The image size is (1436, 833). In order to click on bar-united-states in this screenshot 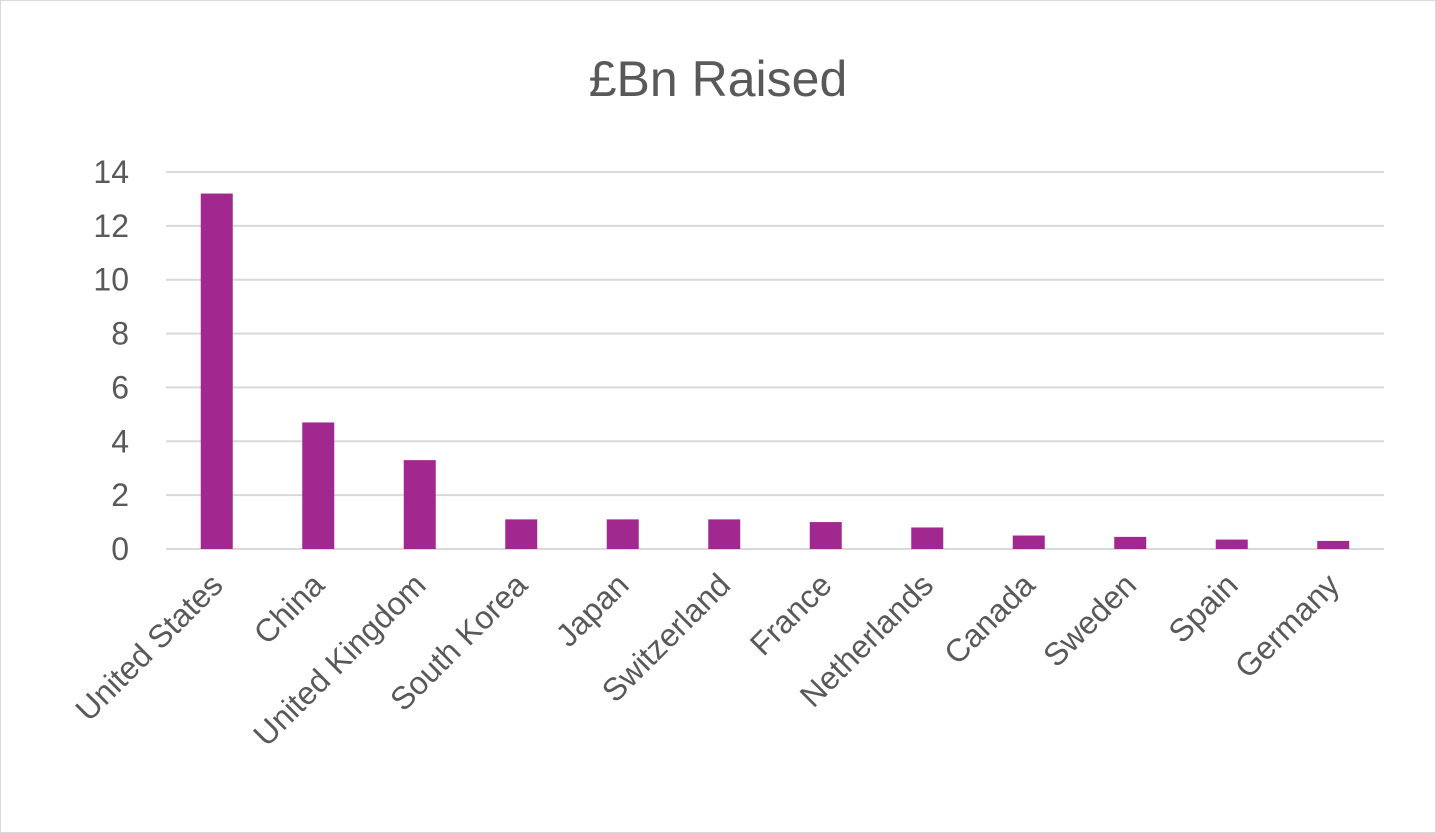, I will do `click(216, 371)`.